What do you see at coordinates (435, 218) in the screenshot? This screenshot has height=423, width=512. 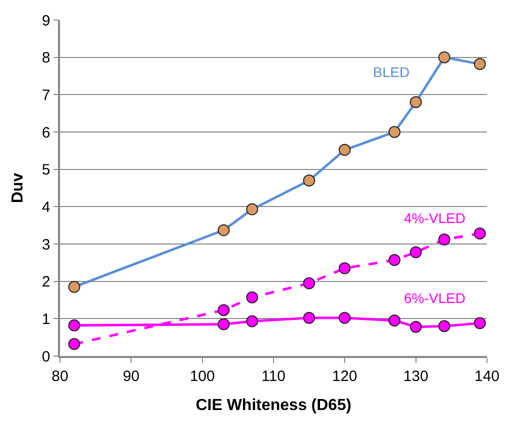 I see `series-label: 4%-VLED` at bounding box center [435, 218].